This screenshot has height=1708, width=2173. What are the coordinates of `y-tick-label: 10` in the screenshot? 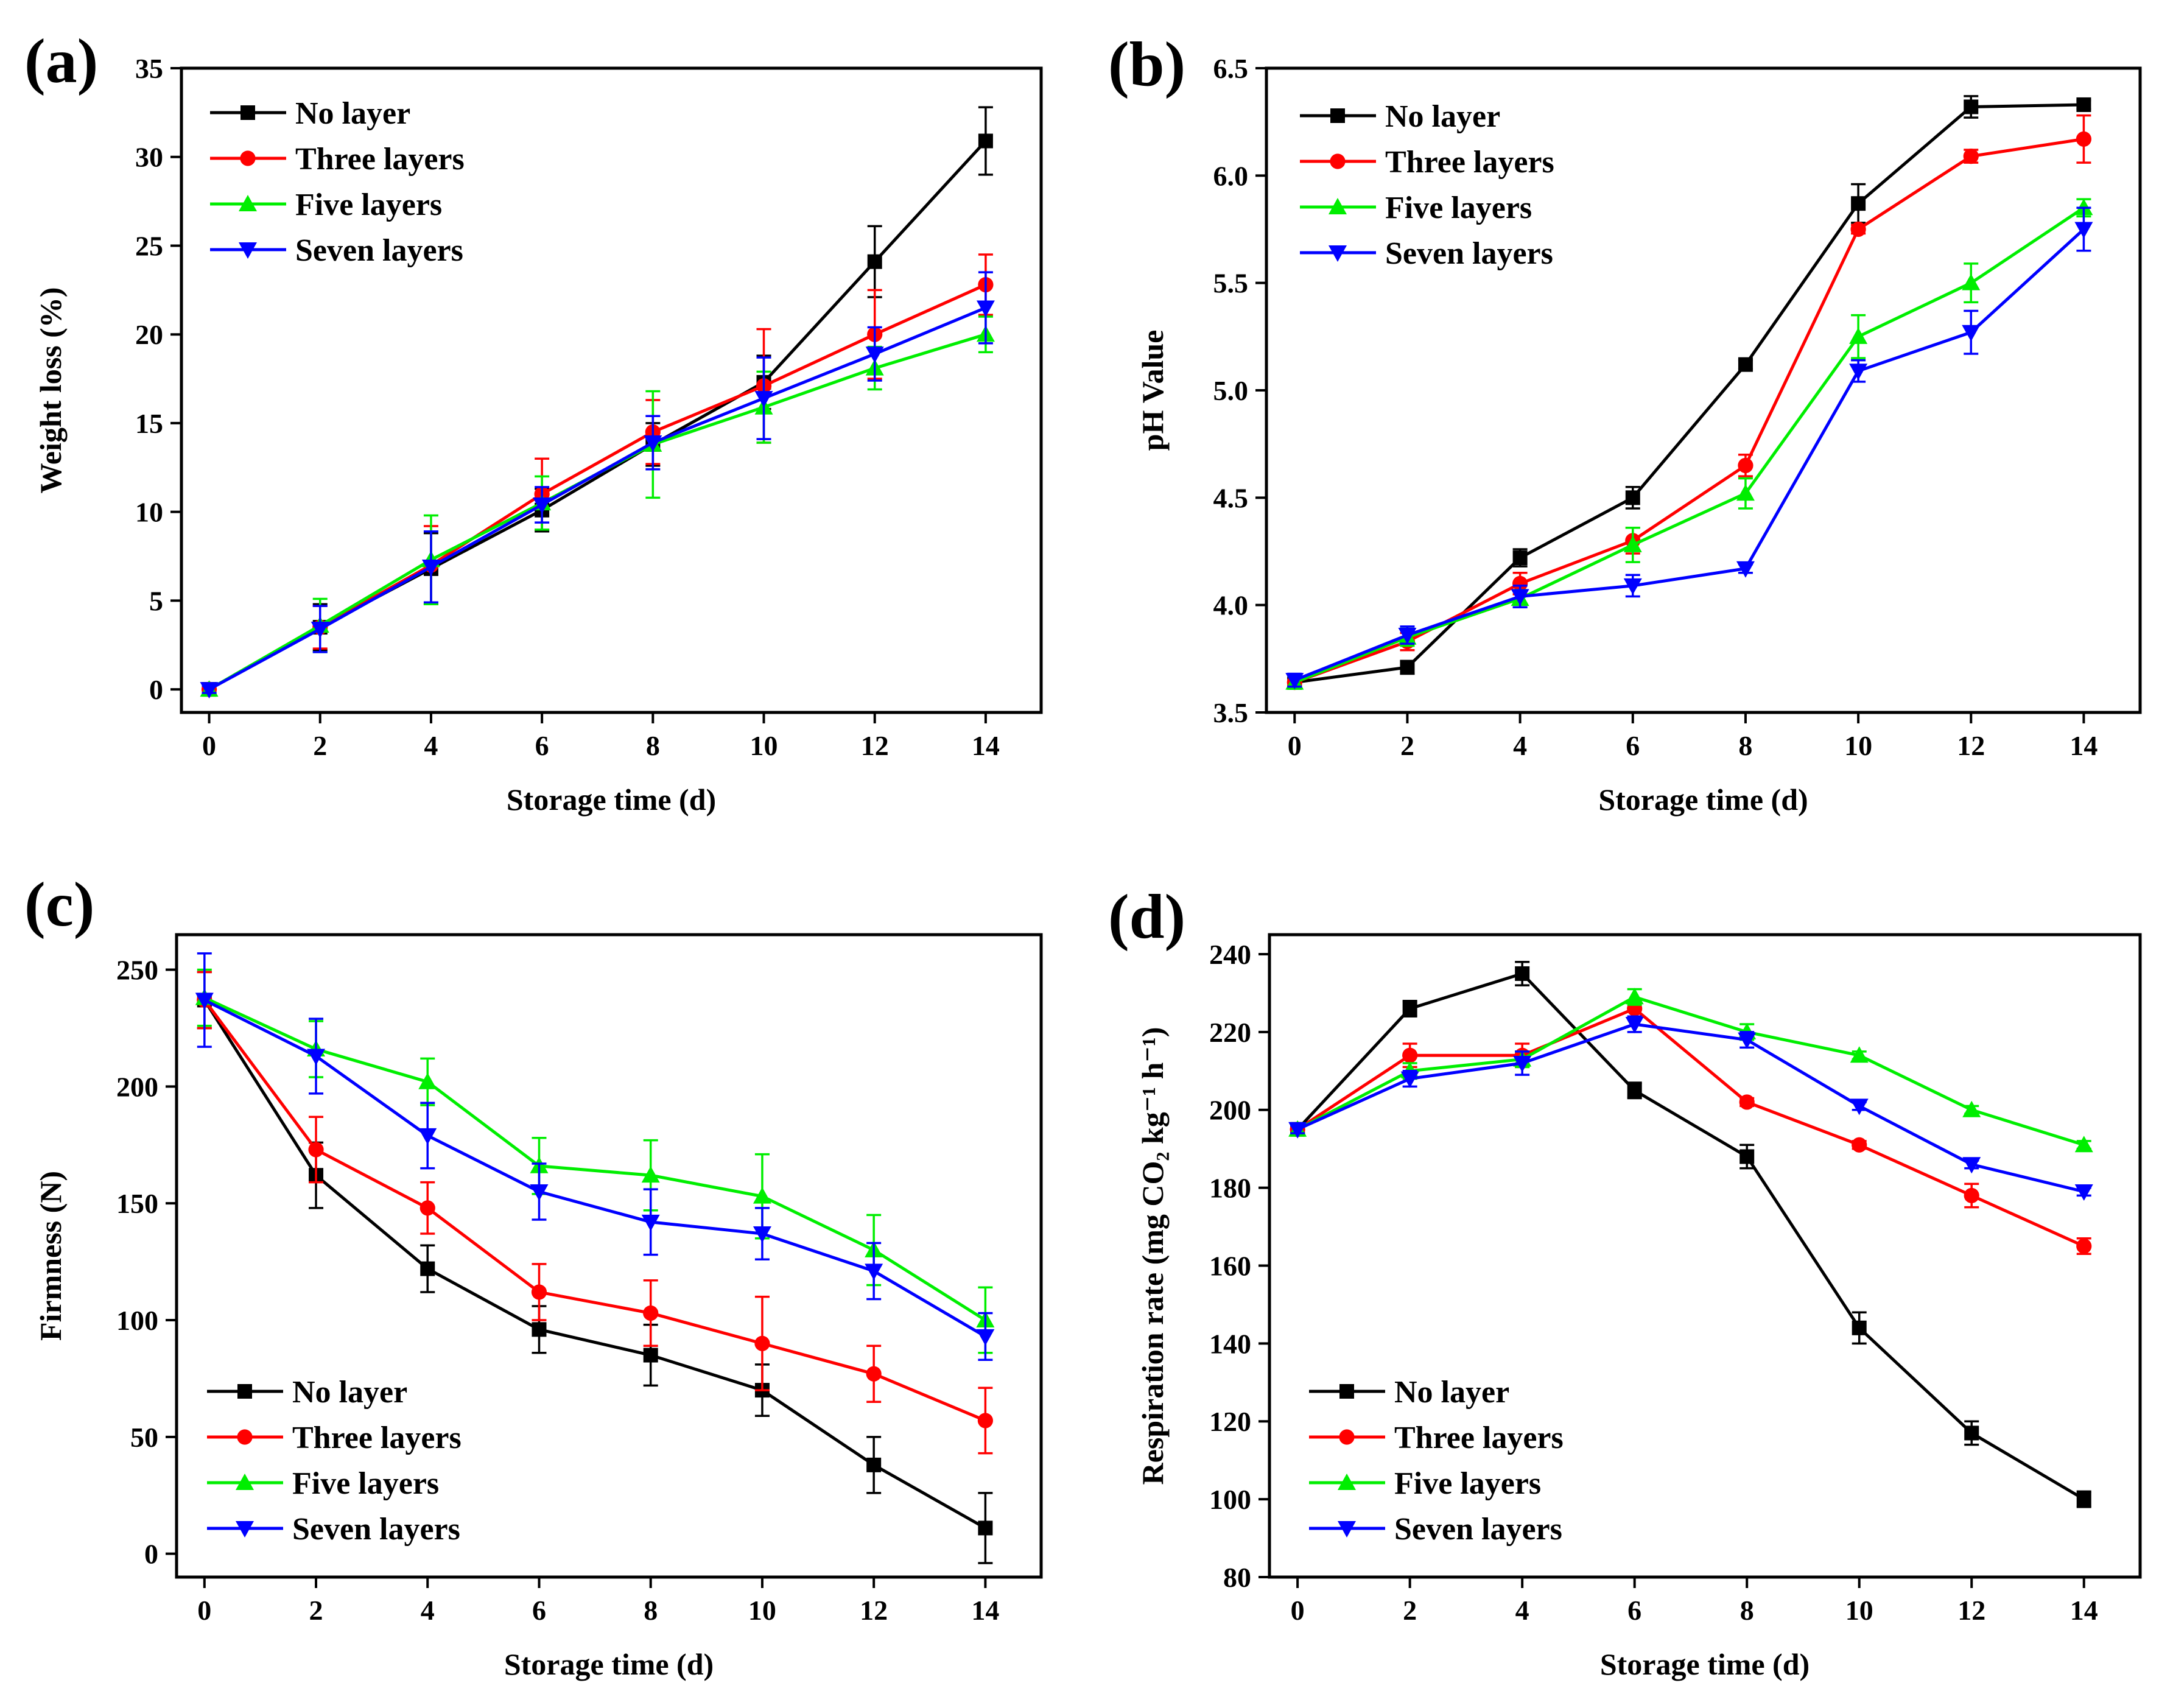 It's located at (149, 512).